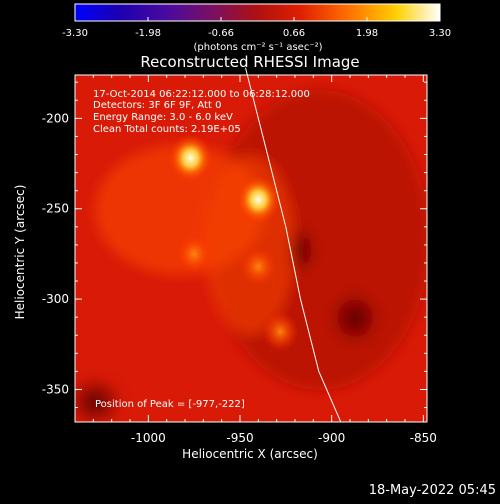 This screenshot has height=504, width=500. What do you see at coordinates (256, 28) in the screenshot?
I see `colorbar-ticks: -3.30 -1.98 -0.66 0.66 1.98 3.30` at bounding box center [256, 28].